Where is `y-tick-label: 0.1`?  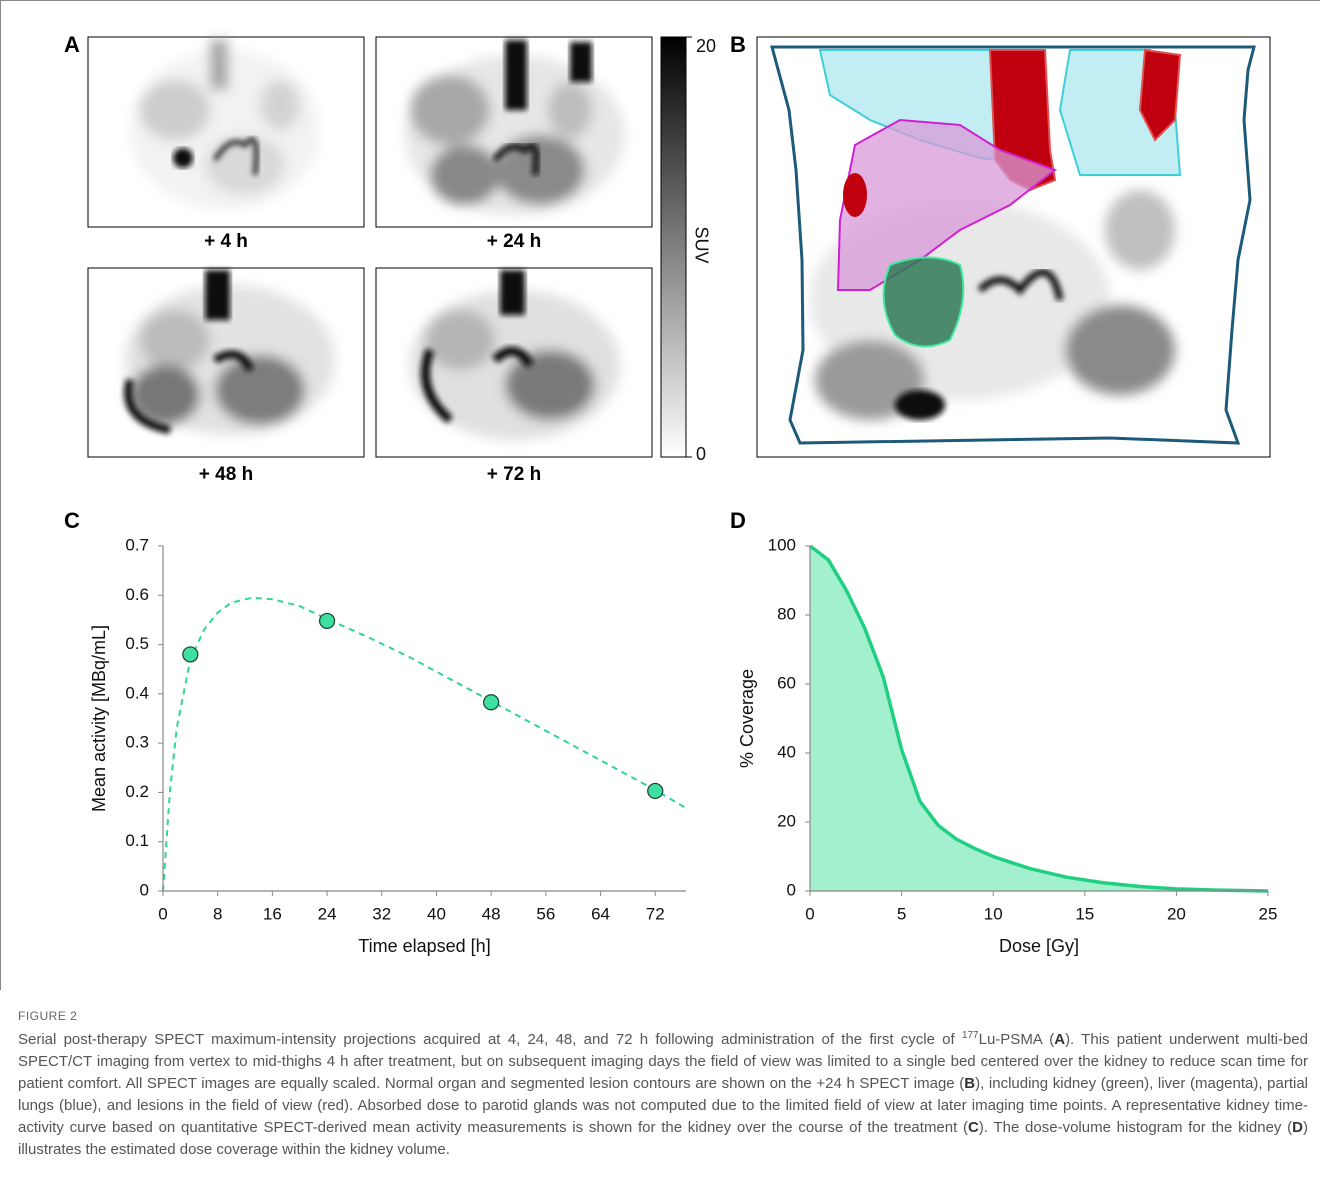 y-tick-label: 0.1 is located at coordinates (137, 840).